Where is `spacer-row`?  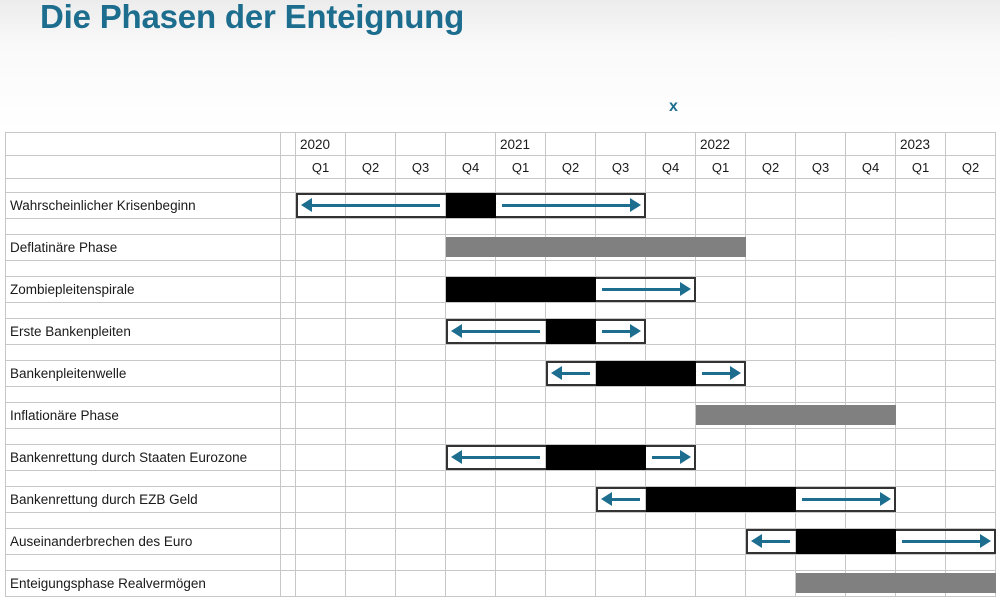
spacer-row is located at coordinates (501, 521).